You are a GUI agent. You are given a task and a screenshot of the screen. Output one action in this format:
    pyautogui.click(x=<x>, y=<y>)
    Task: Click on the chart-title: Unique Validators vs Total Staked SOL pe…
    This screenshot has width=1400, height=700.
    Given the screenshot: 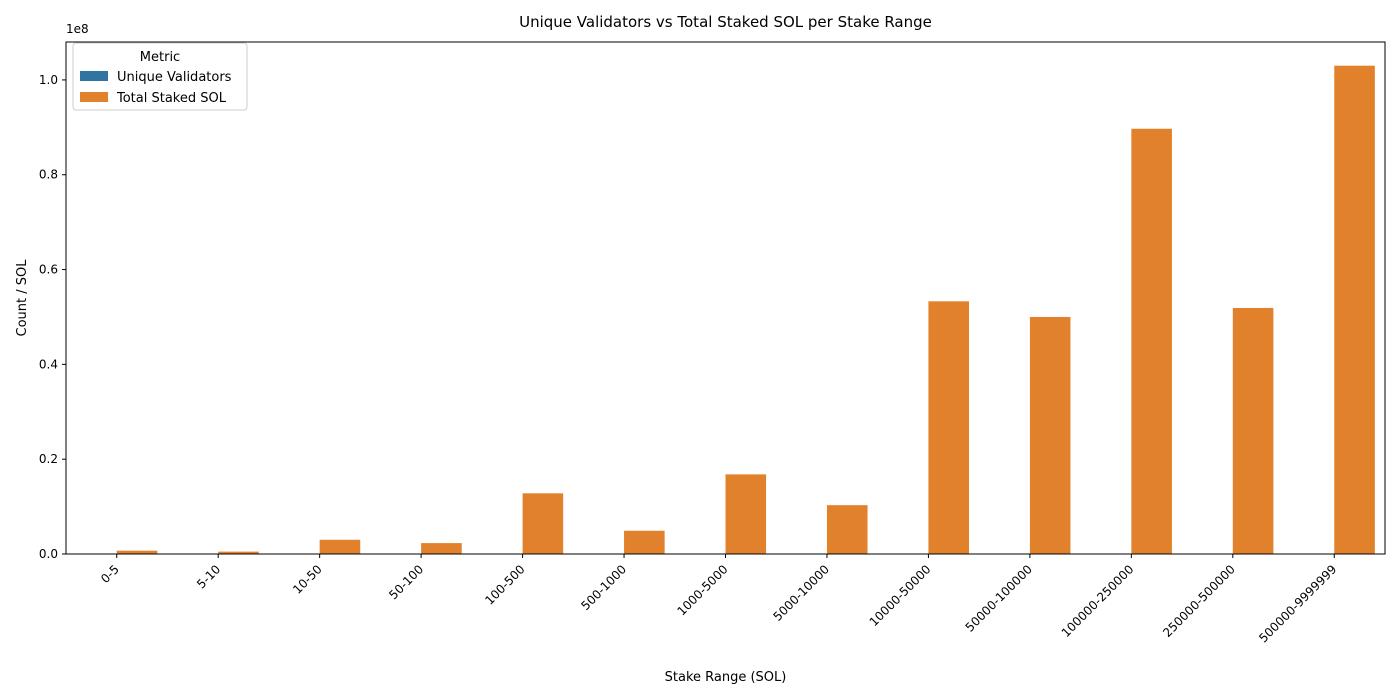 What is the action you would take?
    pyautogui.click(x=725, y=22)
    